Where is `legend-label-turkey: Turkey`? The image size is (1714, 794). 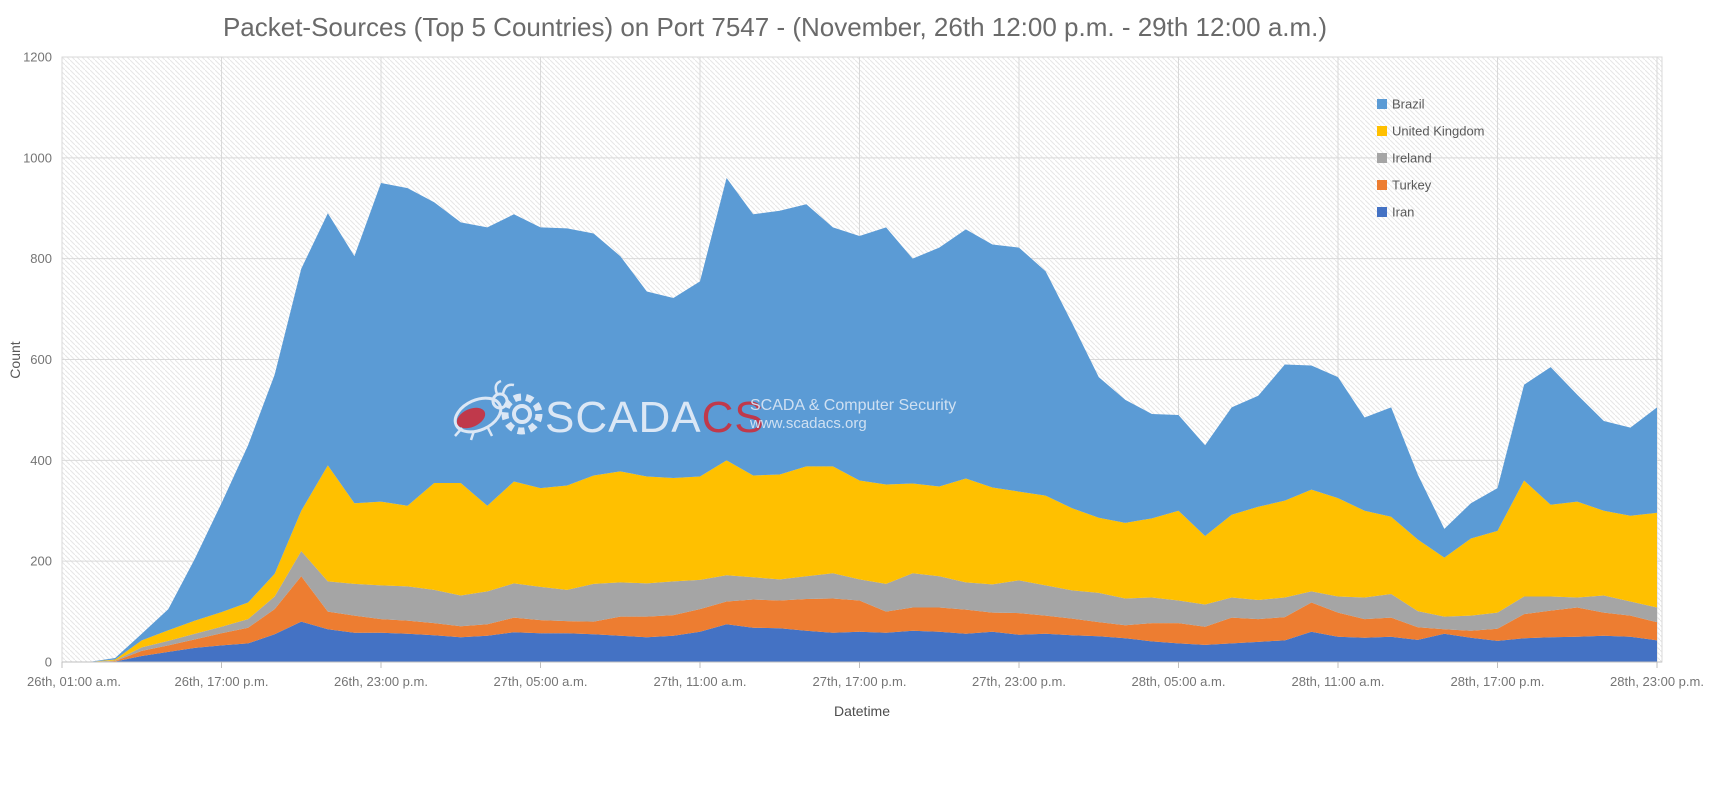
legend-label-turkey: Turkey is located at coordinates (1412, 185).